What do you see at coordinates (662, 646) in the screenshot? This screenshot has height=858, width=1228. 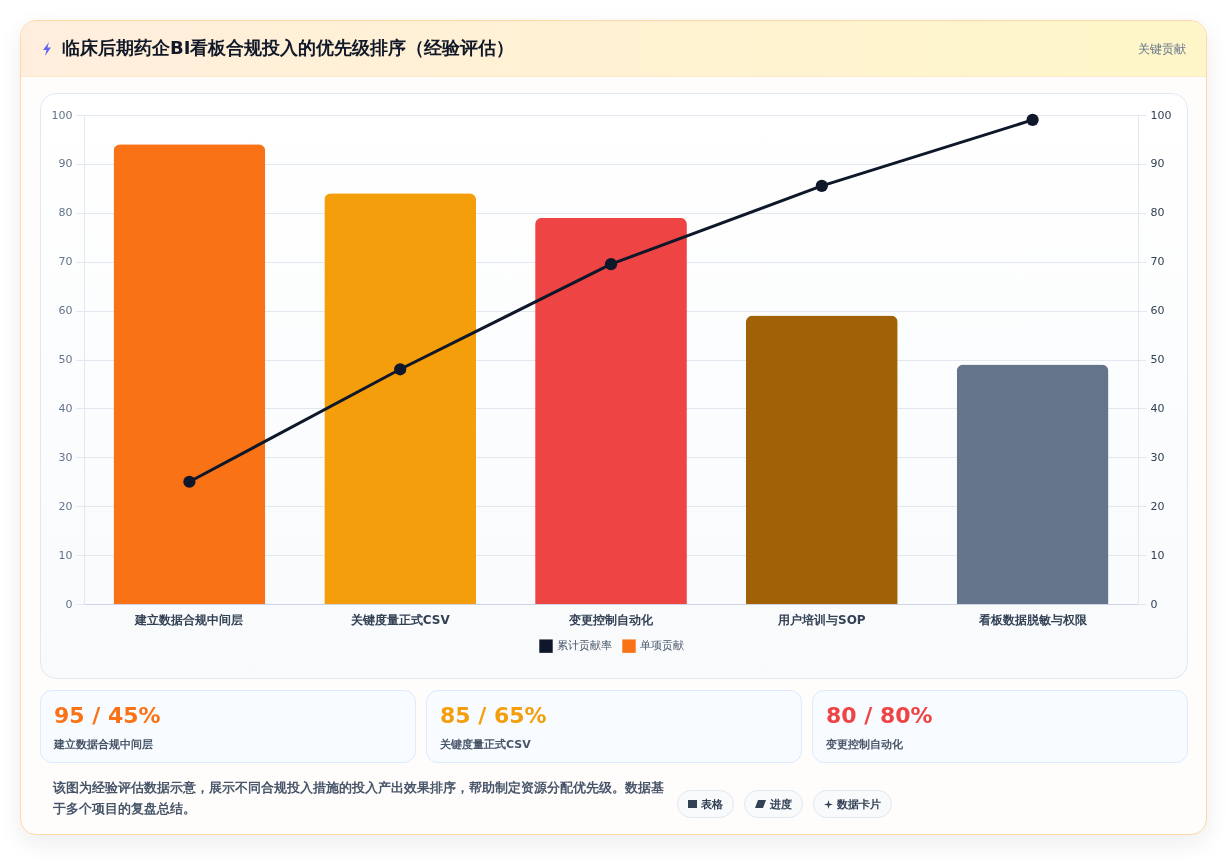 I see `legend-label: 单项贡献` at bounding box center [662, 646].